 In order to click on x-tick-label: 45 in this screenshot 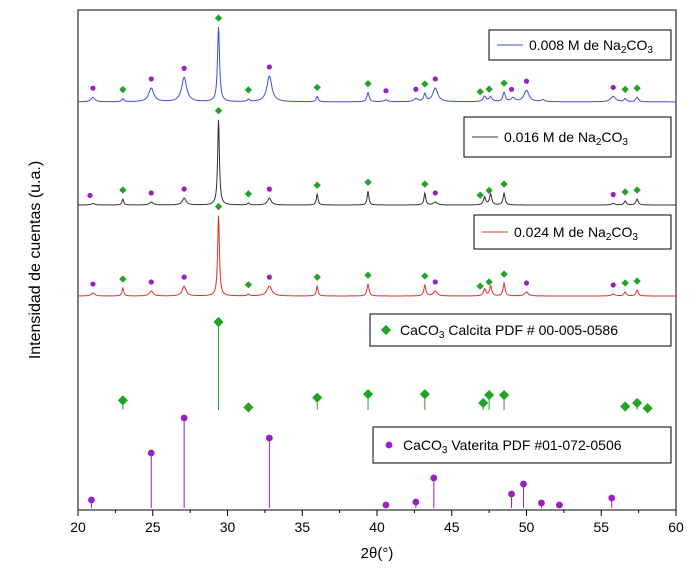, I will do `click(452, 527)`.